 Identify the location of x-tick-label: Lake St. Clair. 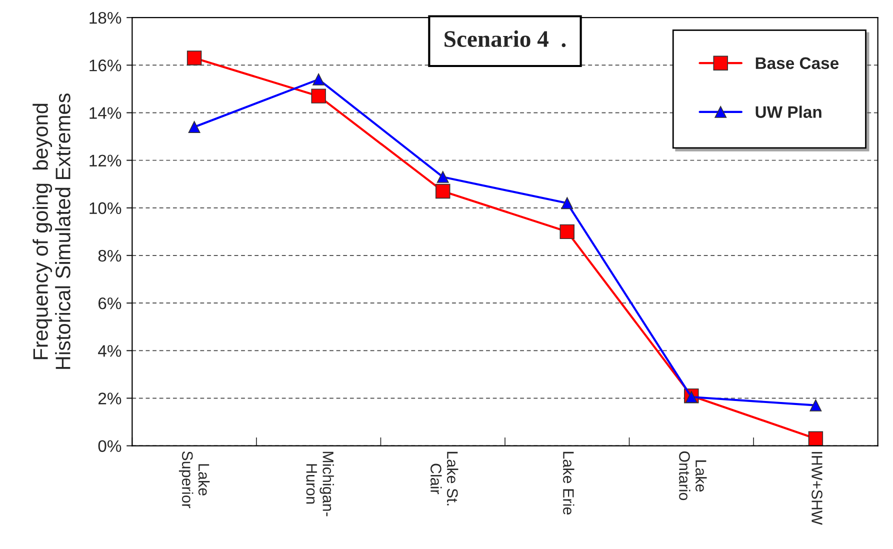
(444, 479).